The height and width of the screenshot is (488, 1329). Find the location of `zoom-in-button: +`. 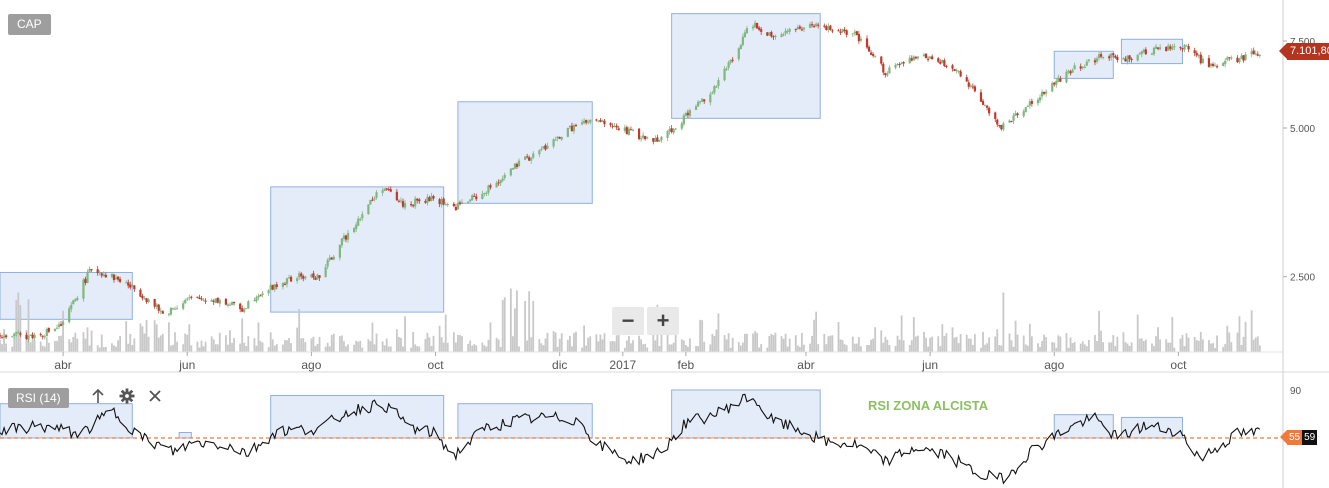

zoom-in-button: + is located at coordinates (663, 321).